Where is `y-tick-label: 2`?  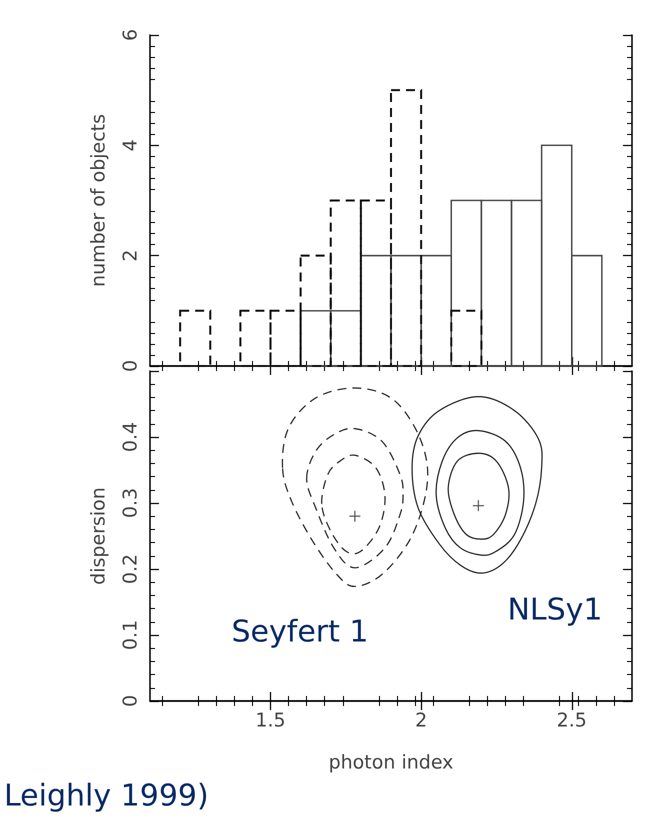
y-tick-label: 2 is located at coordinates (131, 256).